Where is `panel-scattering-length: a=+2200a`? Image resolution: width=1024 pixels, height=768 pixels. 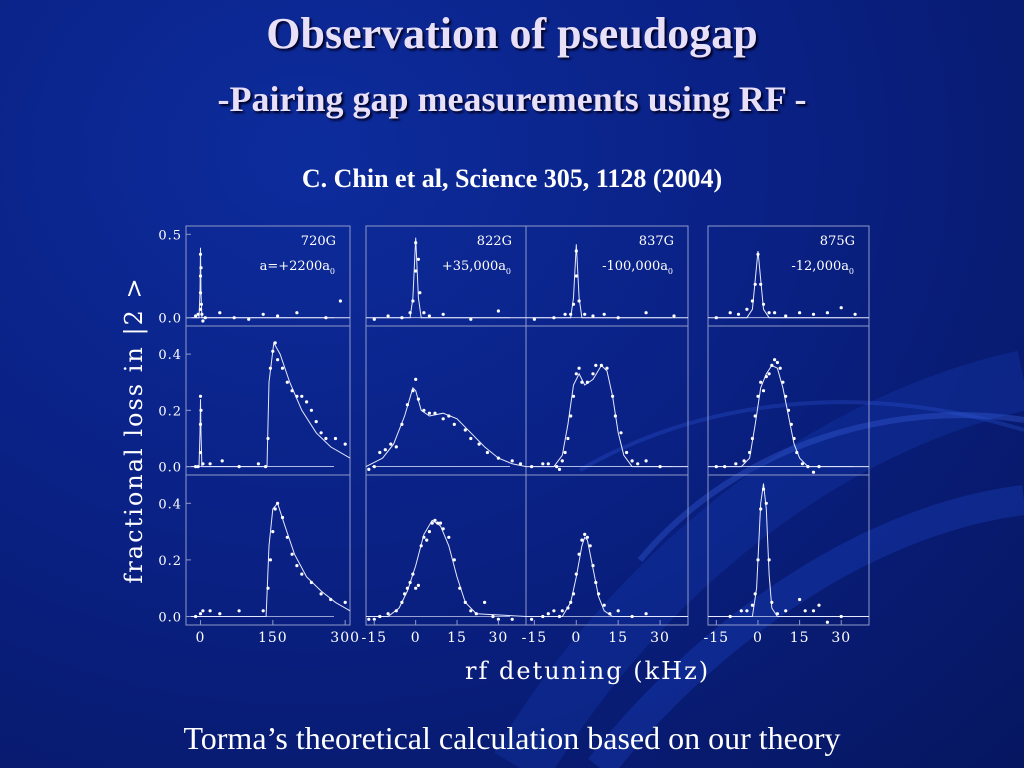 panel-scattering-length: a=+2200a is located at coordinates (295, 266).